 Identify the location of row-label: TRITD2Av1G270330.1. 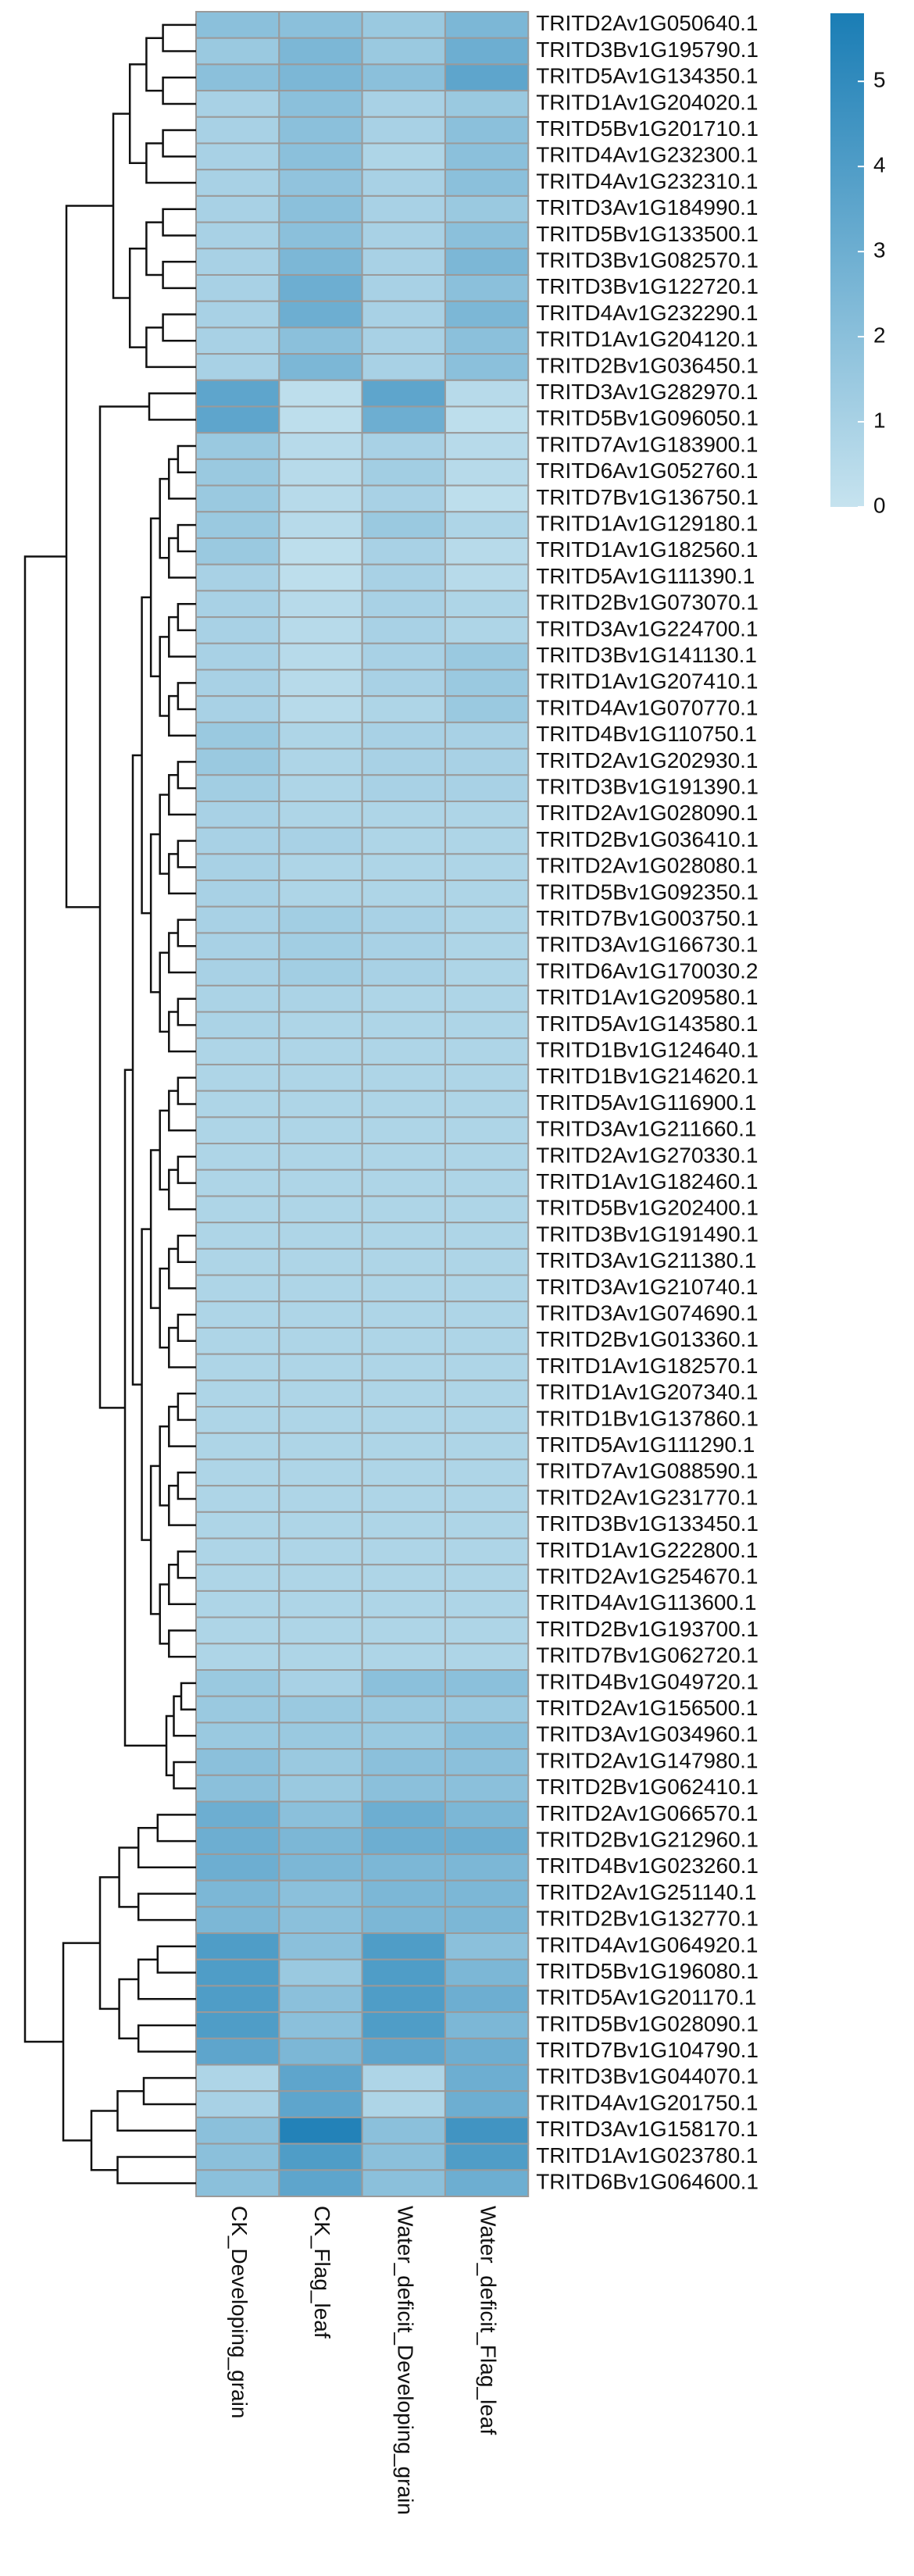
(647, 1155).